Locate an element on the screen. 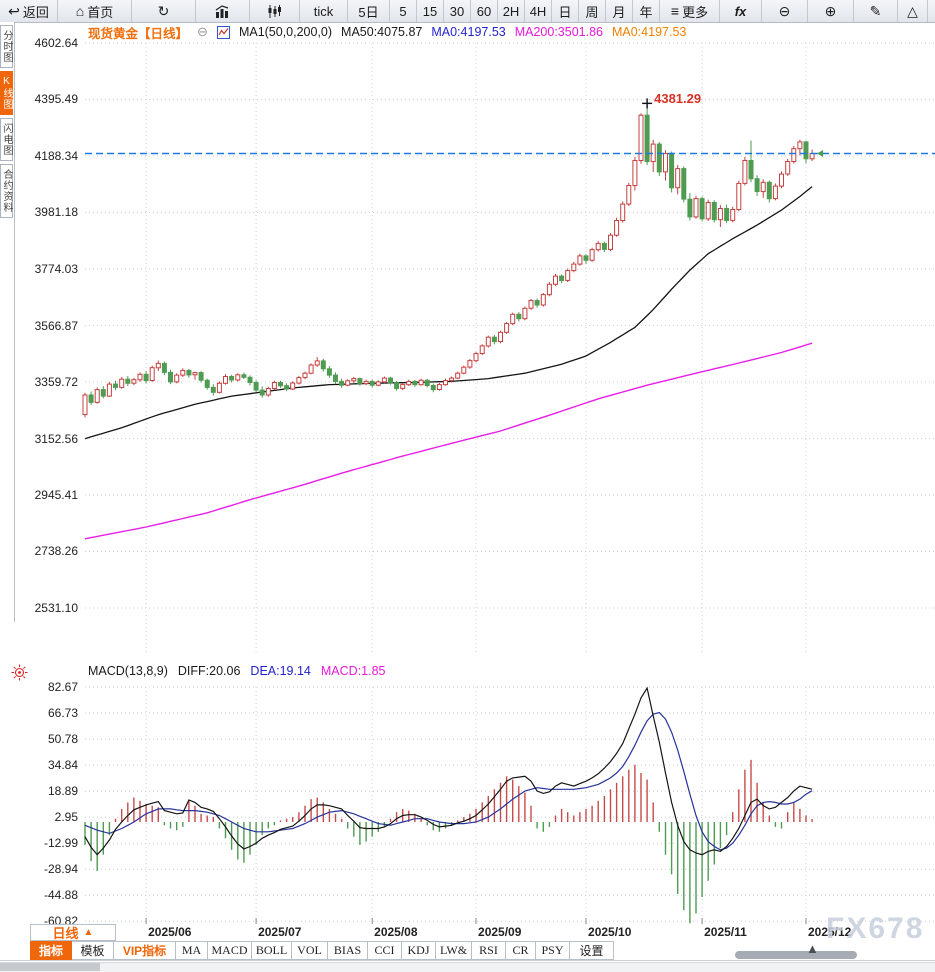  toolbar-item-label: 4H is located at coordinates (538, 11).